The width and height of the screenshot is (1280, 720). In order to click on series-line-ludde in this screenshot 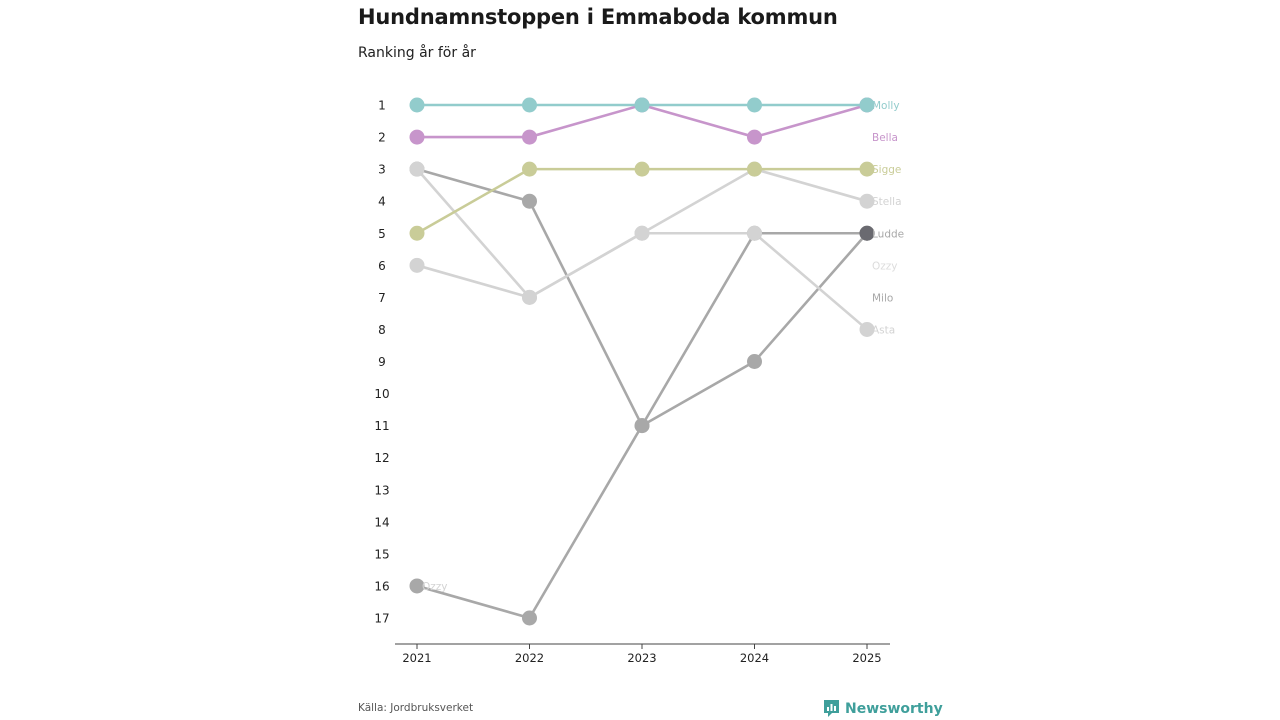, I will do `click(642, 297)`.